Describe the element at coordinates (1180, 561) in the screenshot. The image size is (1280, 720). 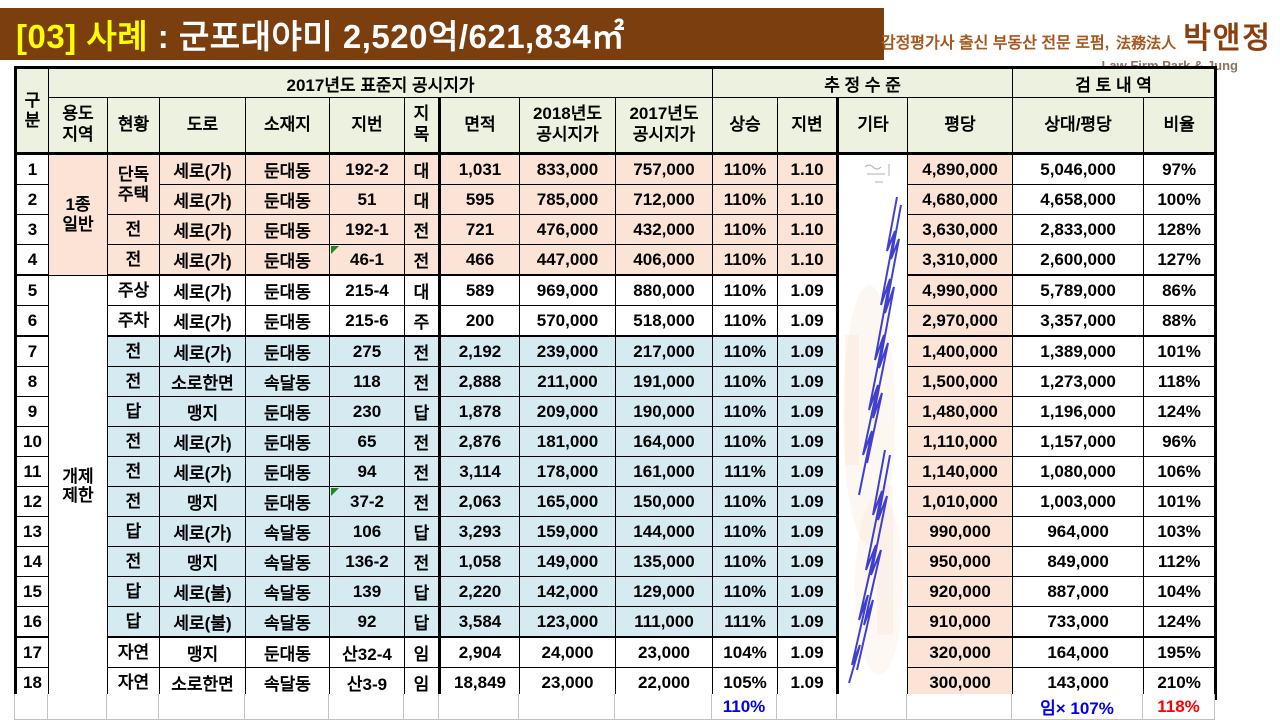
I see `cell-ratio: 112%` at that location.